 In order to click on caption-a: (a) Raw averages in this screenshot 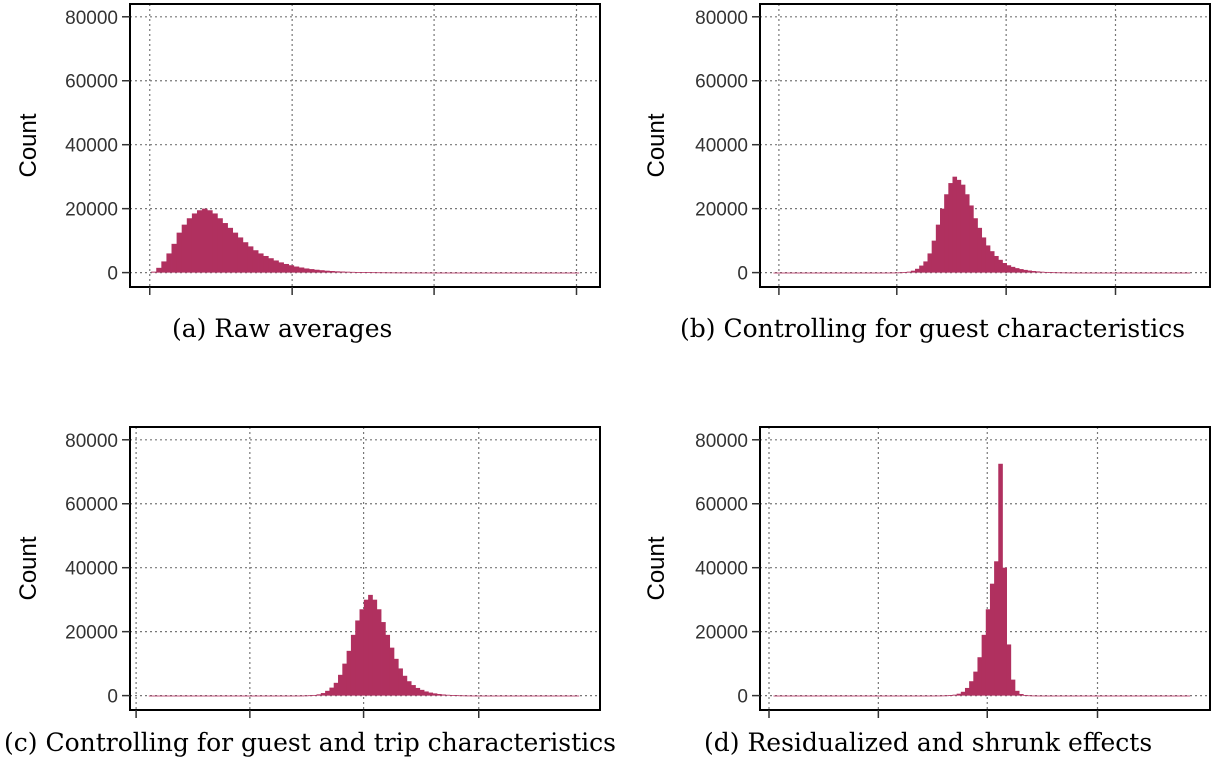, I will do `click(282, 328)`.